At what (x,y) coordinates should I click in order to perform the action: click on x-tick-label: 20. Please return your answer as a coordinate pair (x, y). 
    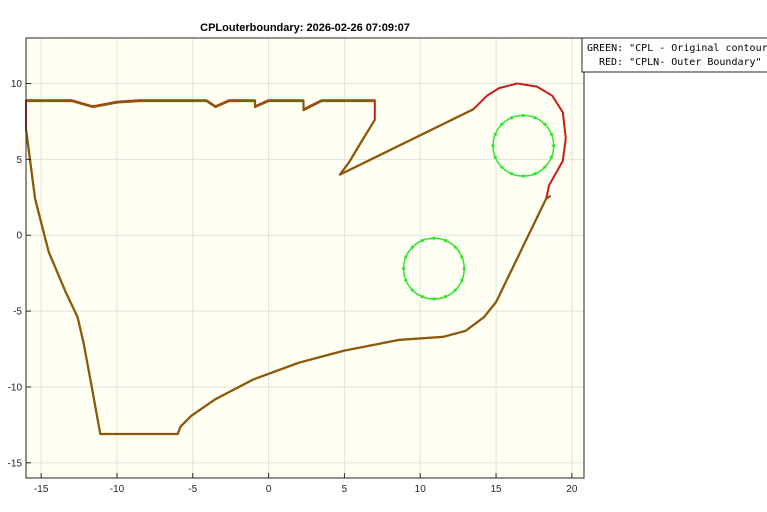
    Looking at the image, I should click on (572, 489).